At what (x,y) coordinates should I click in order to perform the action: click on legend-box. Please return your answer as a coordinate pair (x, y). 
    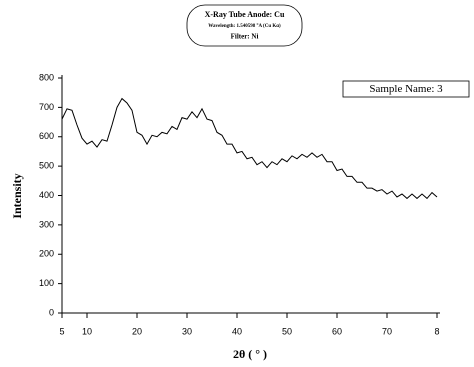
    Looking at the image, I should click on (406, 89).